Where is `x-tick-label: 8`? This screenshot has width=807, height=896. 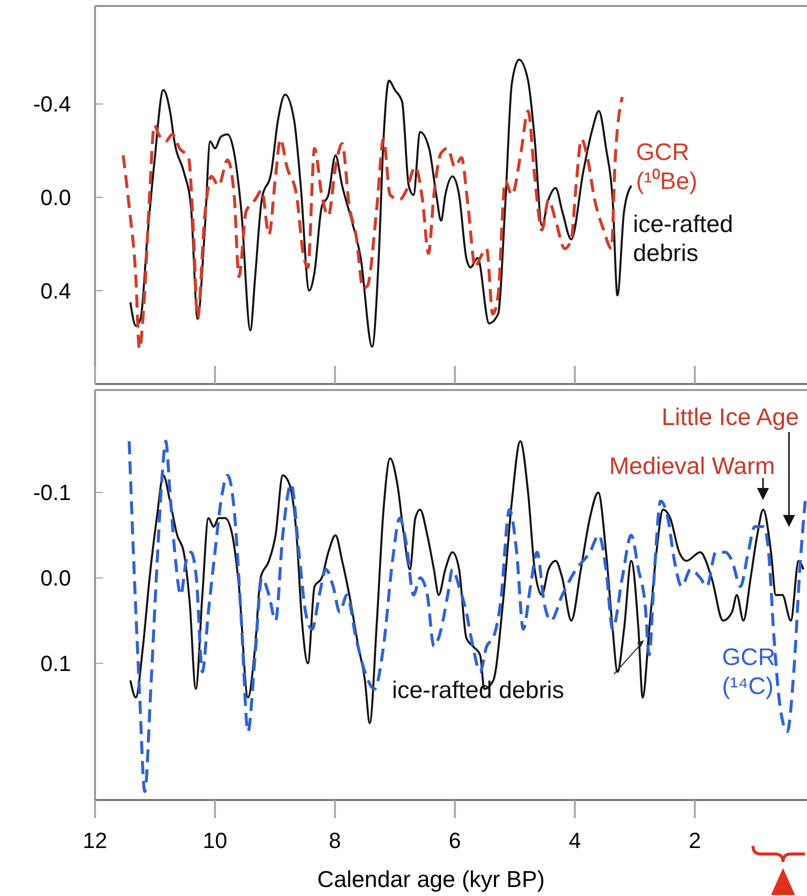
x-tick-label: 8 is located at coordinates (335, 840).